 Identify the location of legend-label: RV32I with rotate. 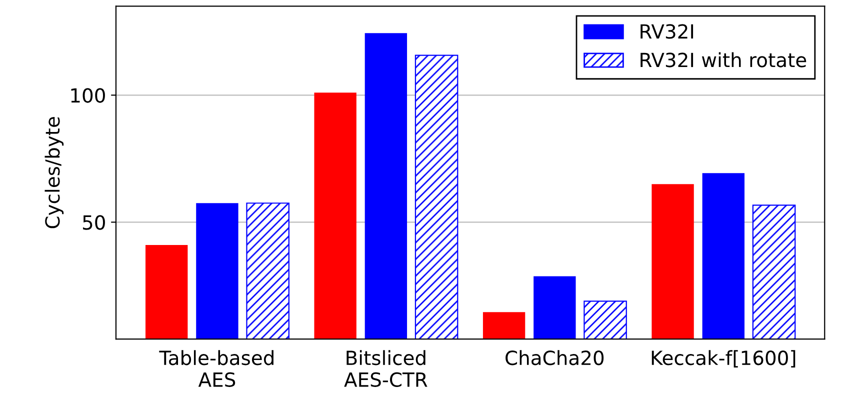
(723, 60).